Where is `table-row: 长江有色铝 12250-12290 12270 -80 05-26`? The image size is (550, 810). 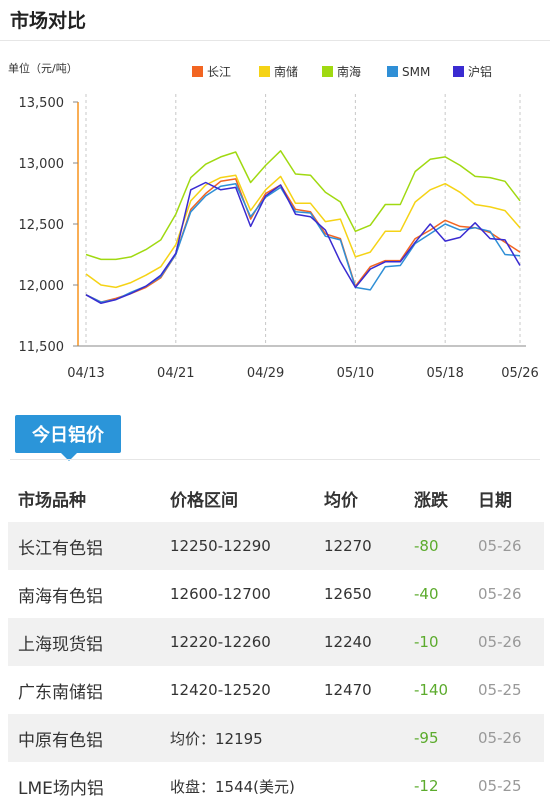
table-row: 长江有色铝 12250-12290 12270 -80 05-26 is located at coordinates (276, 546).